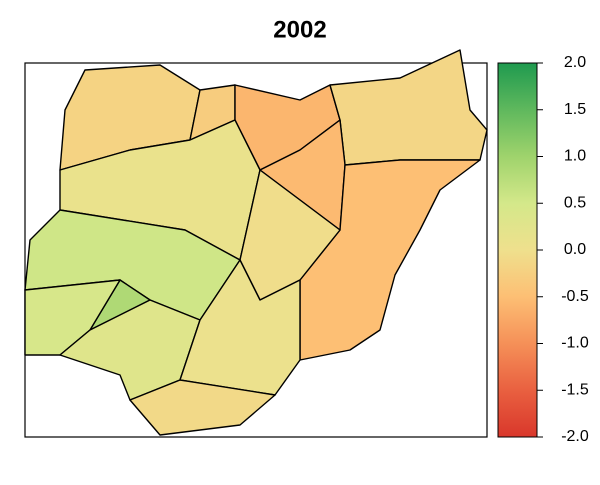 The width and height of the screenshot is (600, 485). Describe the element at coordinates (517, 250) in the screenshot. I see `colorbar` at that location.